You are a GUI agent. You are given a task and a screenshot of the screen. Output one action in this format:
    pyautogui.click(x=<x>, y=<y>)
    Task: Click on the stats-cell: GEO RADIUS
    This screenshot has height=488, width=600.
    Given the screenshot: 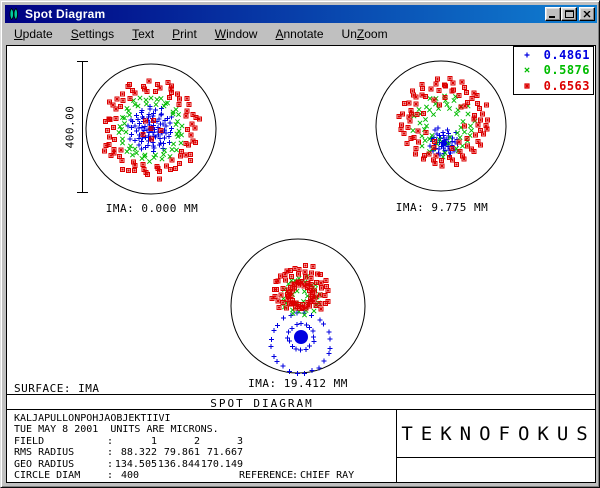 What is the action you would take?
    pyautogui.click(x=44, y=464)
    